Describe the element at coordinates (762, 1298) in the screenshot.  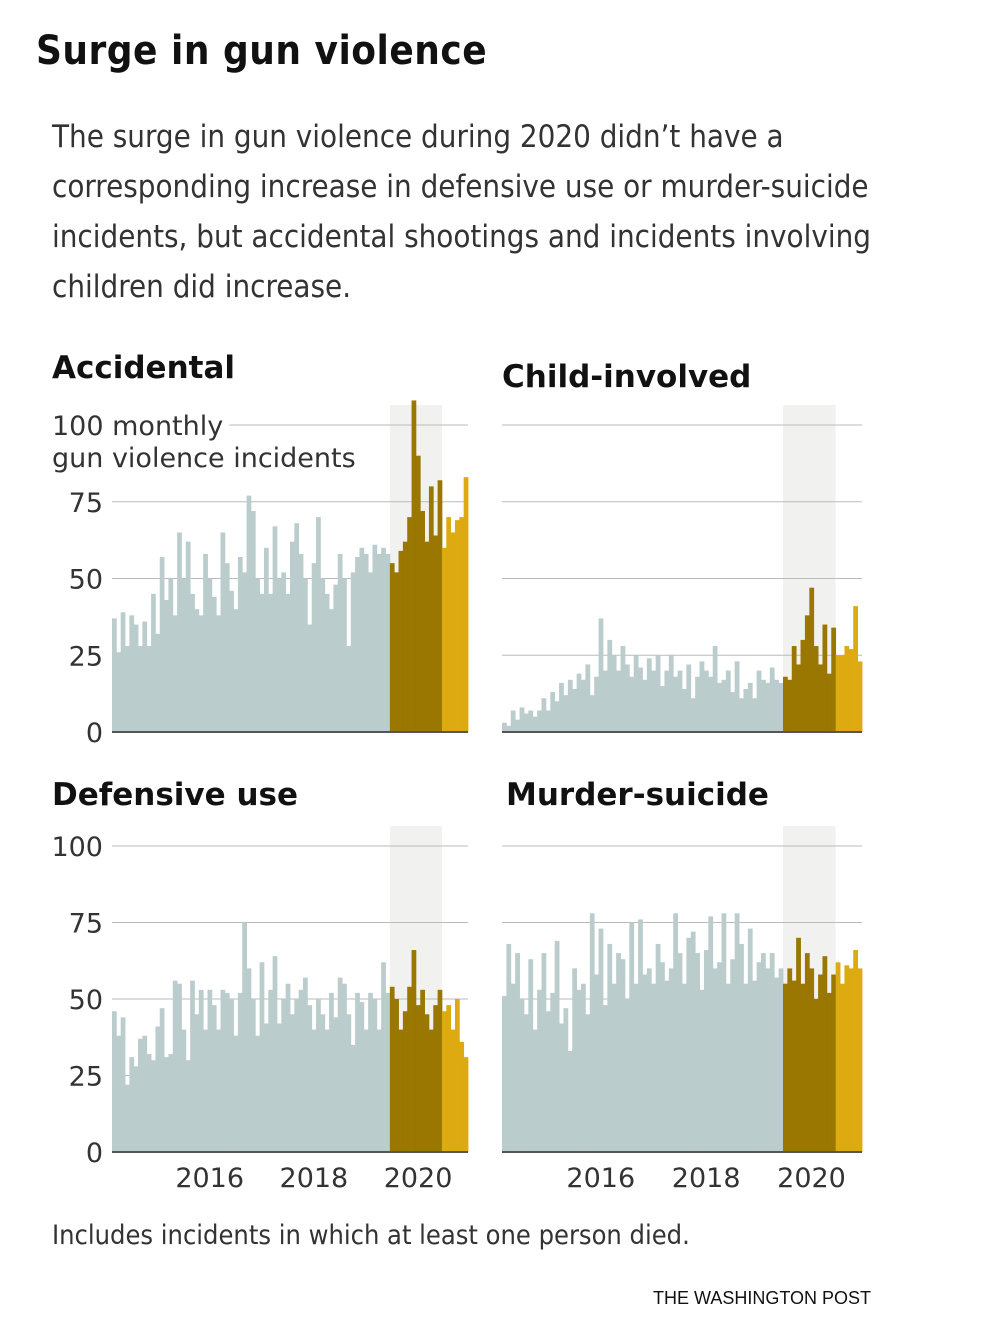
I see `credit: THE WASHINGTON POST` at that location.